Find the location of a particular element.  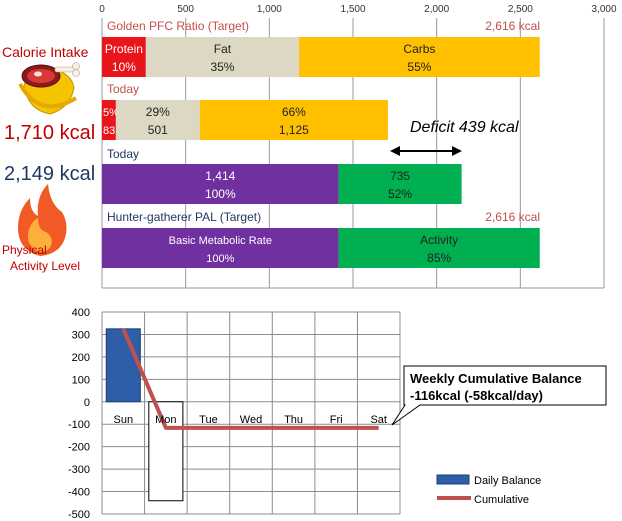

segment-label: Basic Metabolic Rate is located at coordinates (220, 241).